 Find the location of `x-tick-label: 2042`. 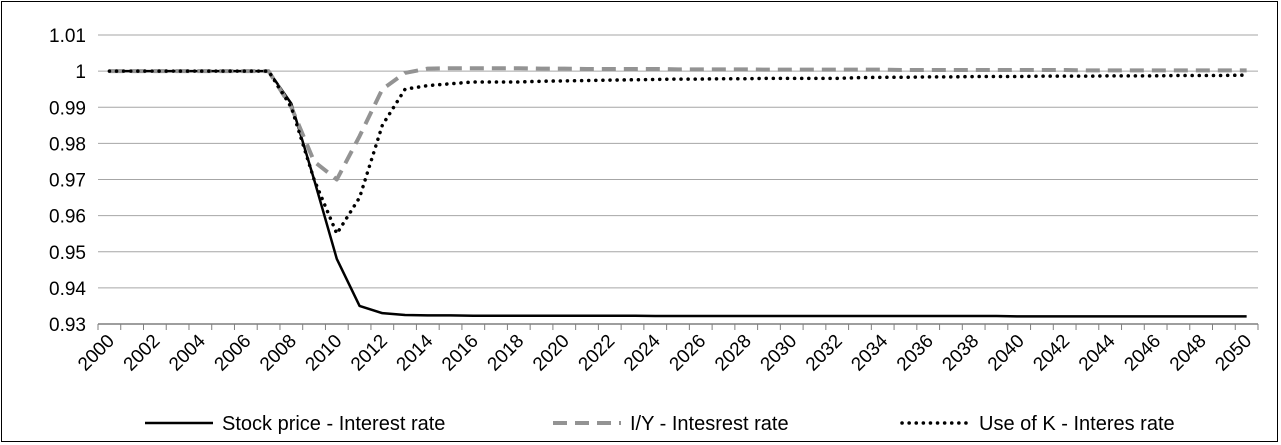

x-tick-label: 2042 is located at coordinates (1051, 353).